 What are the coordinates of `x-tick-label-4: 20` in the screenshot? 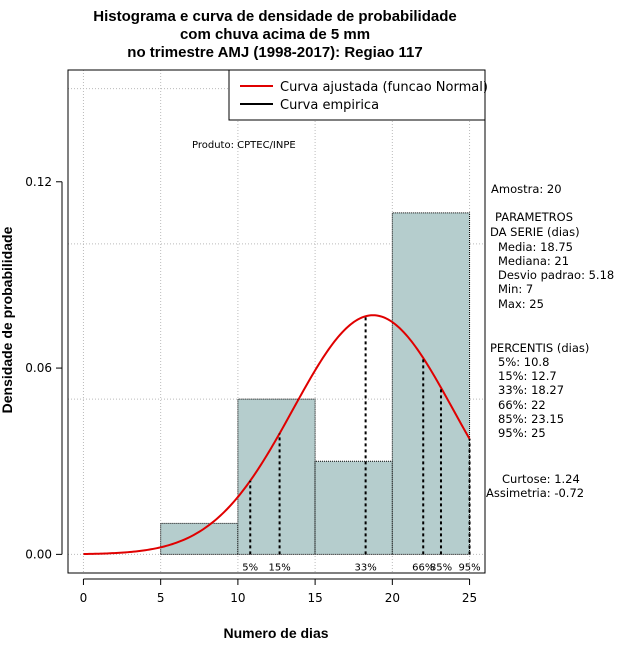 It's located at (392, 598).